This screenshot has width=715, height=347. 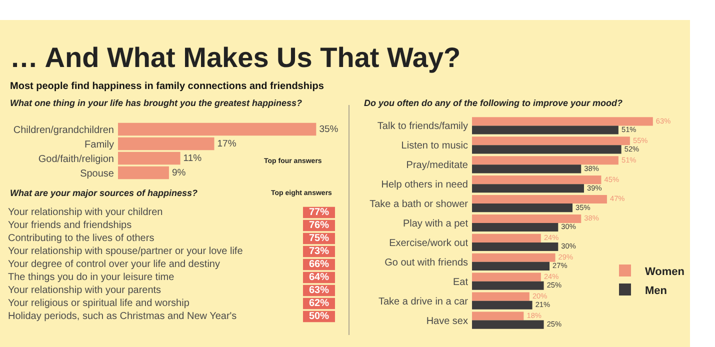 I want to click on data-label: 17%, so click(x=227, y=144).